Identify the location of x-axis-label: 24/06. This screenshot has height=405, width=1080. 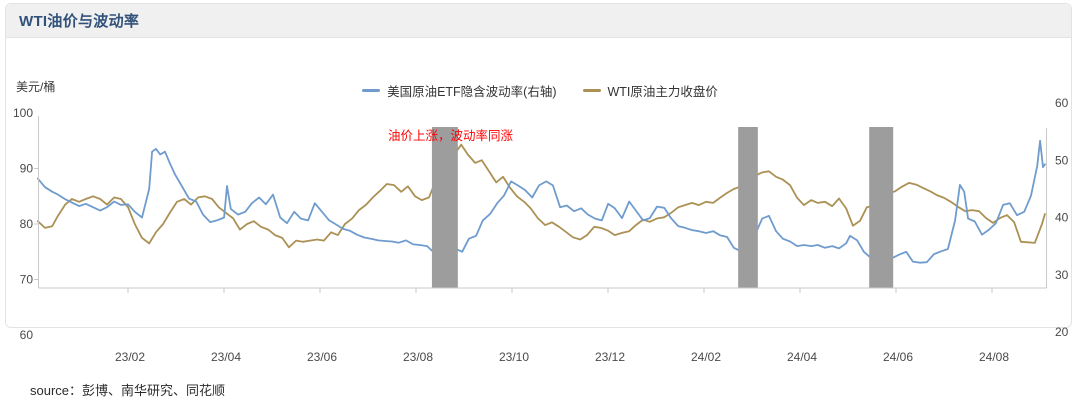
(898, 357).